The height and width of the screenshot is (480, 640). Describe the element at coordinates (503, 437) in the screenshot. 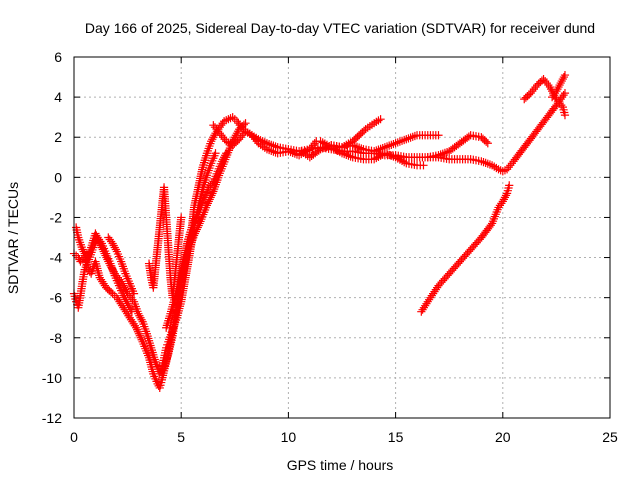

I see `x-tick-label: 20` at that location.